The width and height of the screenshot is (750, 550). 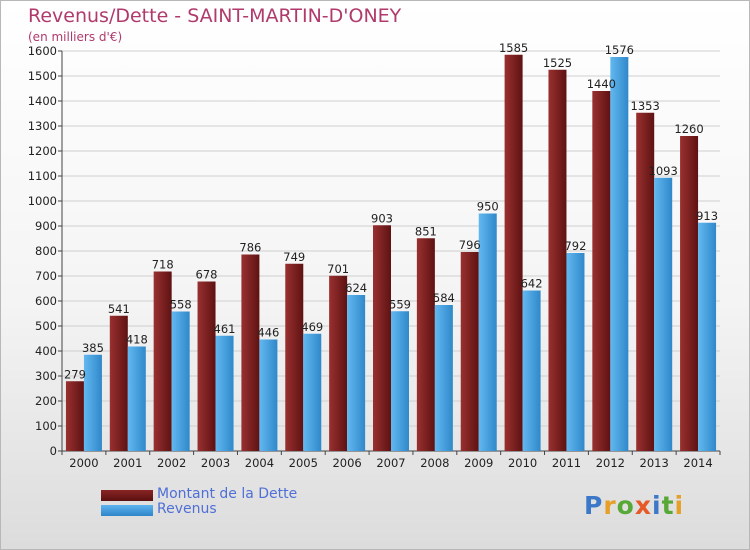 What do you see at coordinates (259, 463) in the screenshot?
I see `x-tick-label: 2004` at bounding box center [259, 463].